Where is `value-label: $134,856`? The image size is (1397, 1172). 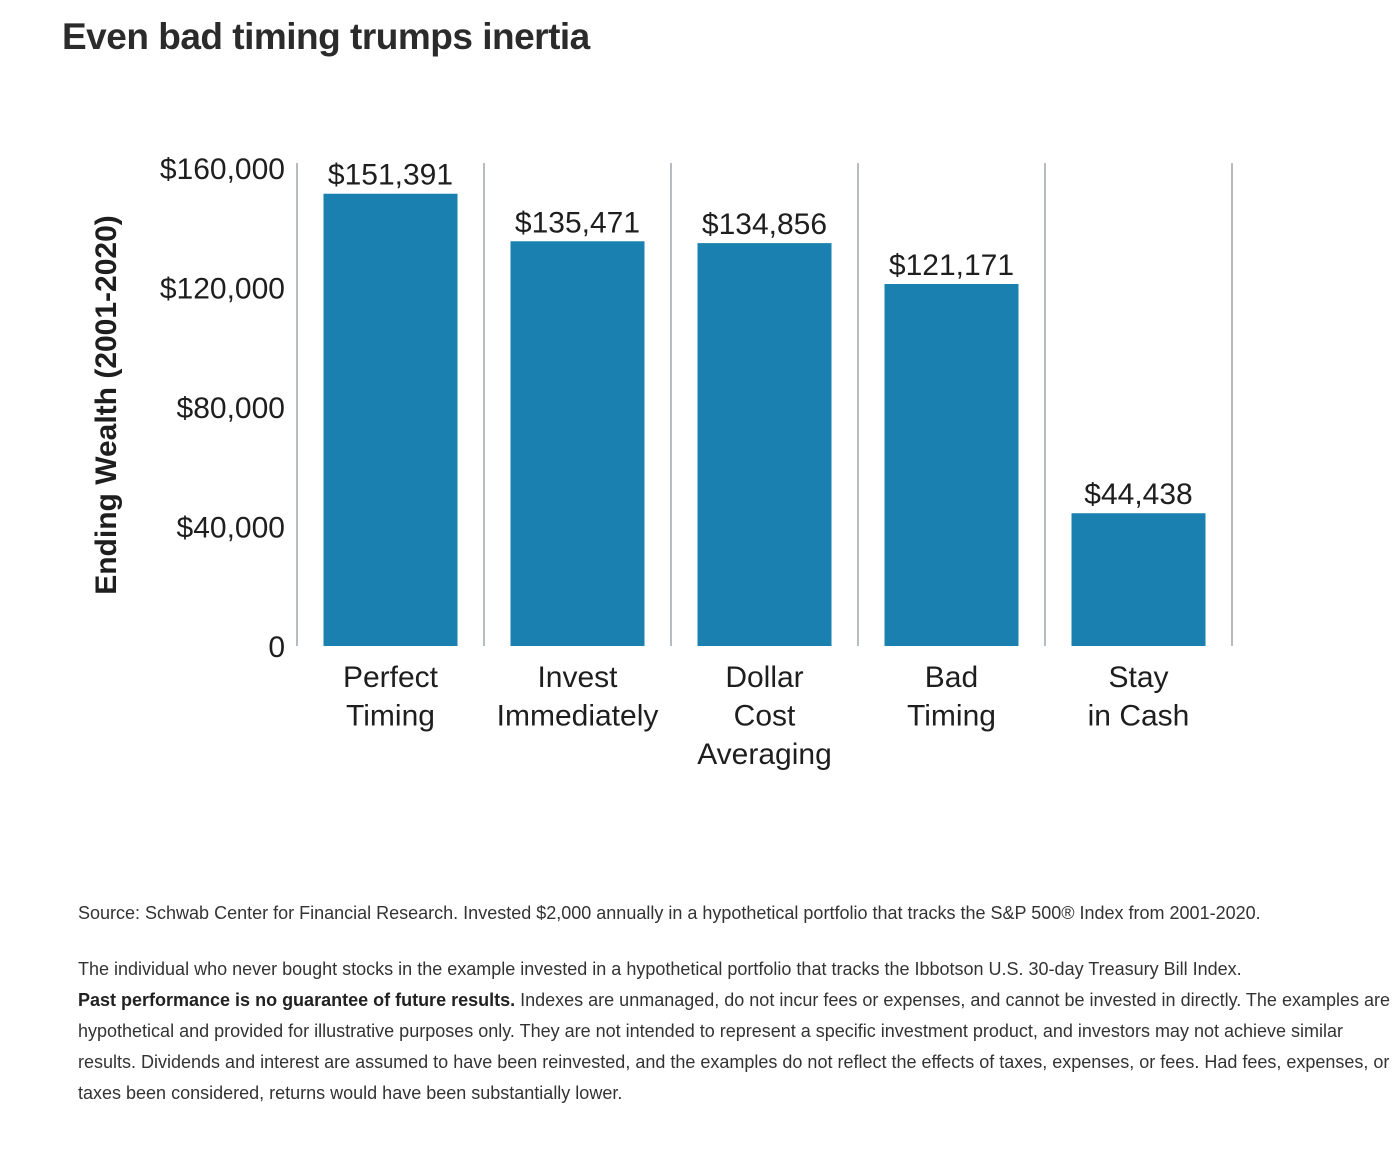 value-label: $134,856 is located at coordinates (764, 224).